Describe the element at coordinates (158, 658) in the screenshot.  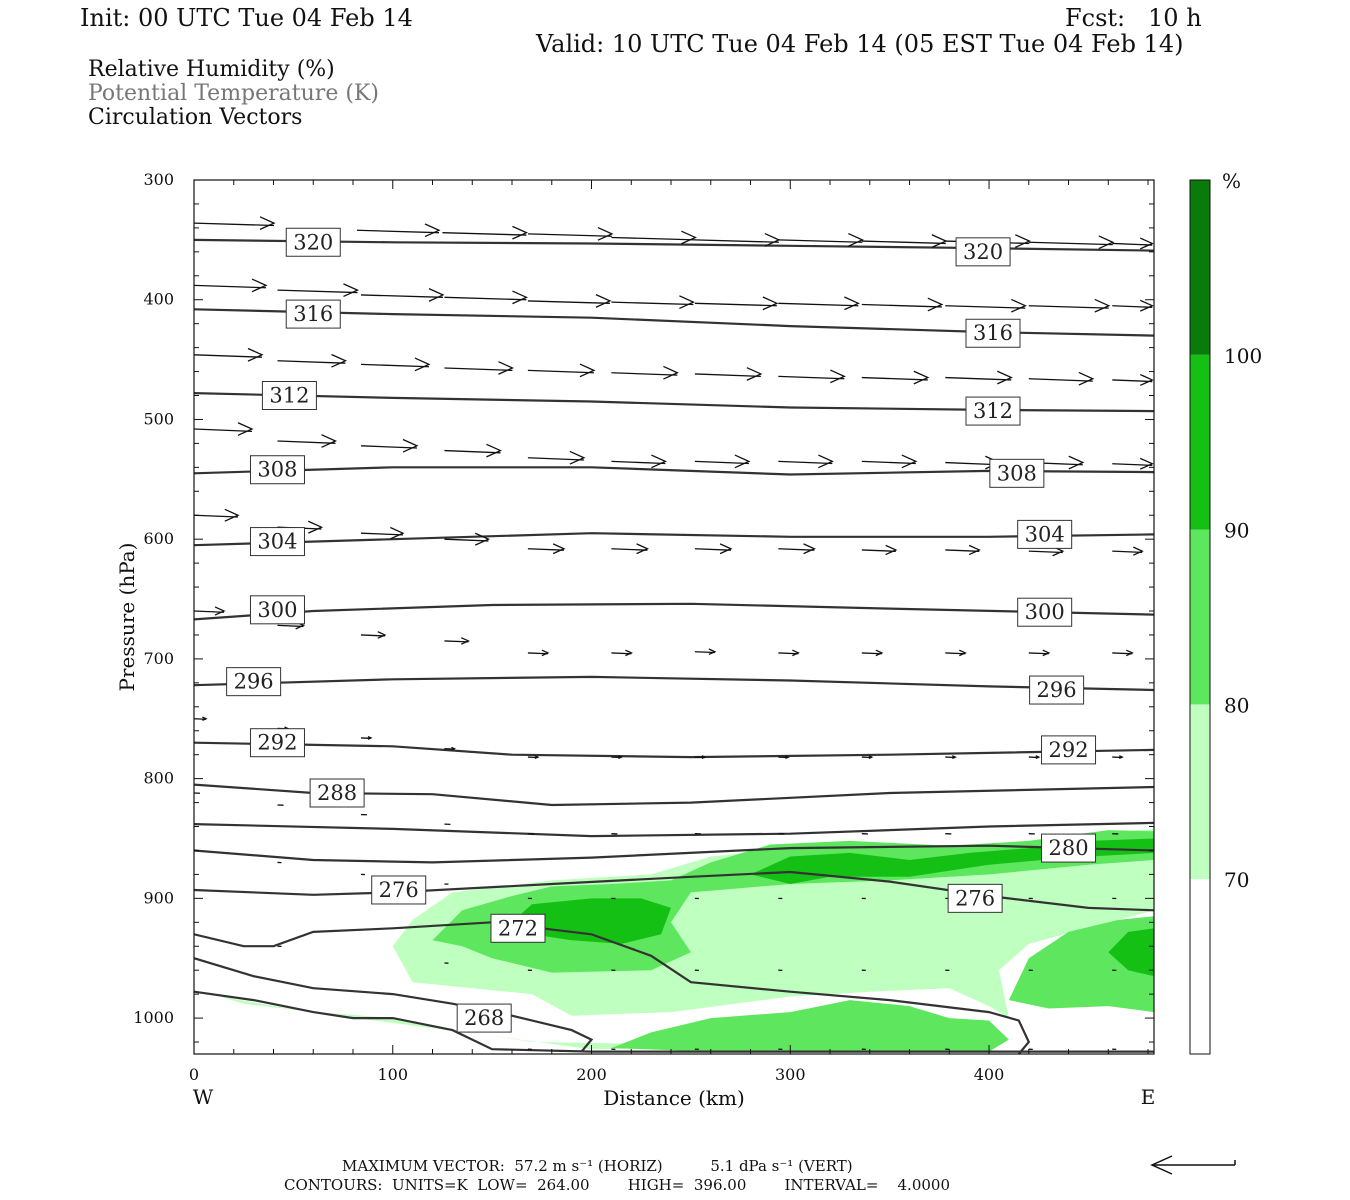
I see `y-tick-label: 700` at that location.